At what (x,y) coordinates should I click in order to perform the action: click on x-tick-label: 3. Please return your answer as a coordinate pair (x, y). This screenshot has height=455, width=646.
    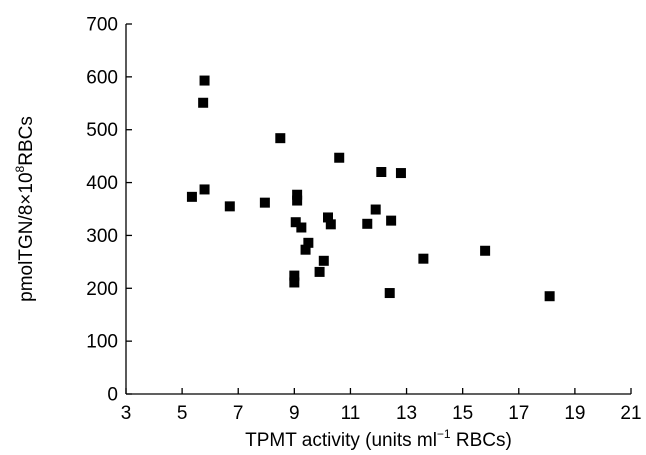
    Looking at the image, I should click on (126, 413).